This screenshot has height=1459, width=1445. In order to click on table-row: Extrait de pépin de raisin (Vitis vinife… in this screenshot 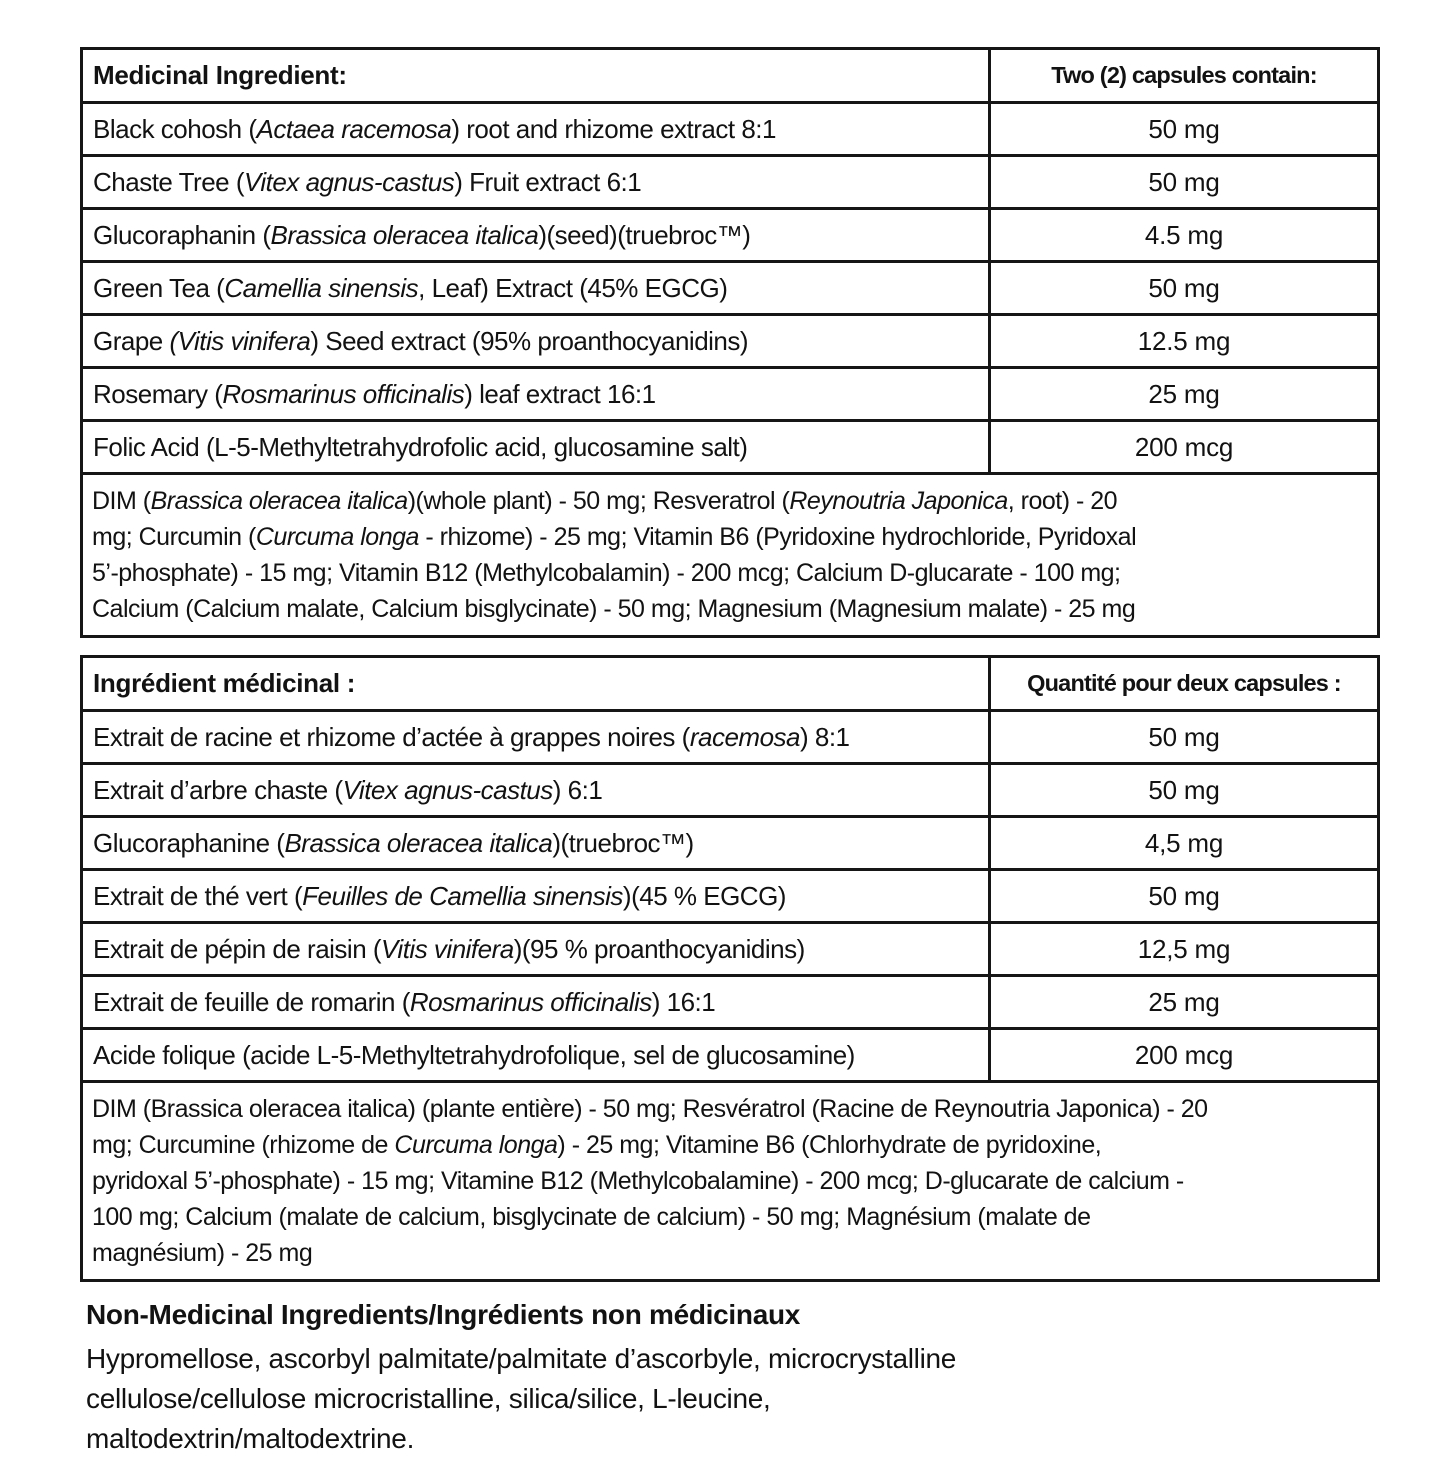, I will do `click(730, 949)`.